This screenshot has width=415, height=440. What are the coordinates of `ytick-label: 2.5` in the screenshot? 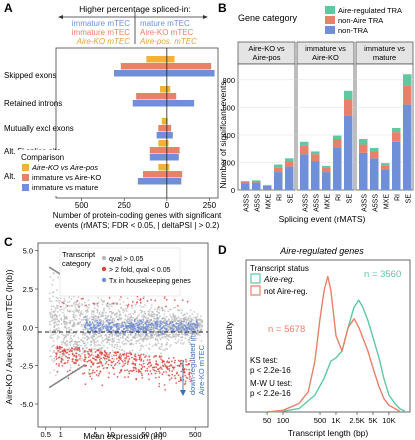 It's located at (28, 289).